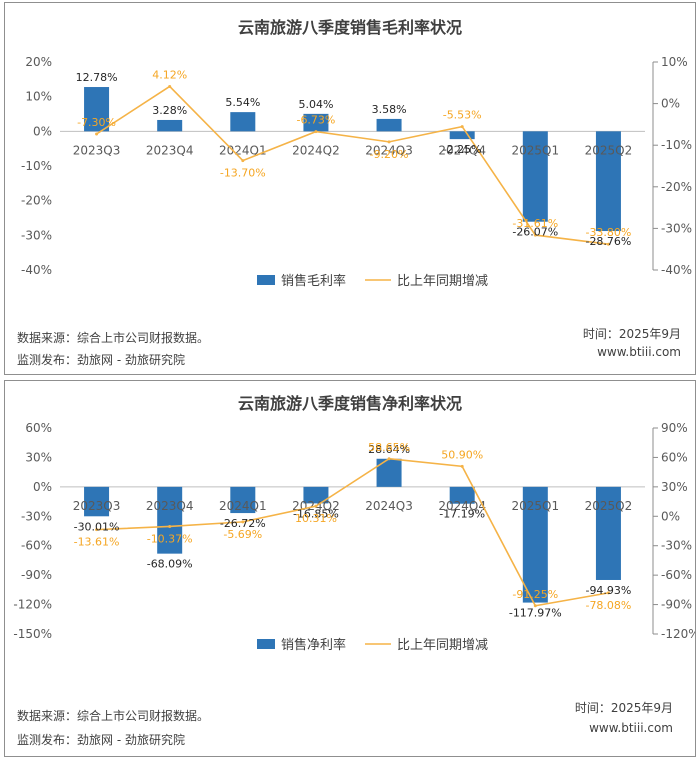 Image resolution: width=700 pixels, height=760 pixels. Describe the element at coordinates (535, 594) in the screenshot. I see `line-data-label: -91.25%` at that location.